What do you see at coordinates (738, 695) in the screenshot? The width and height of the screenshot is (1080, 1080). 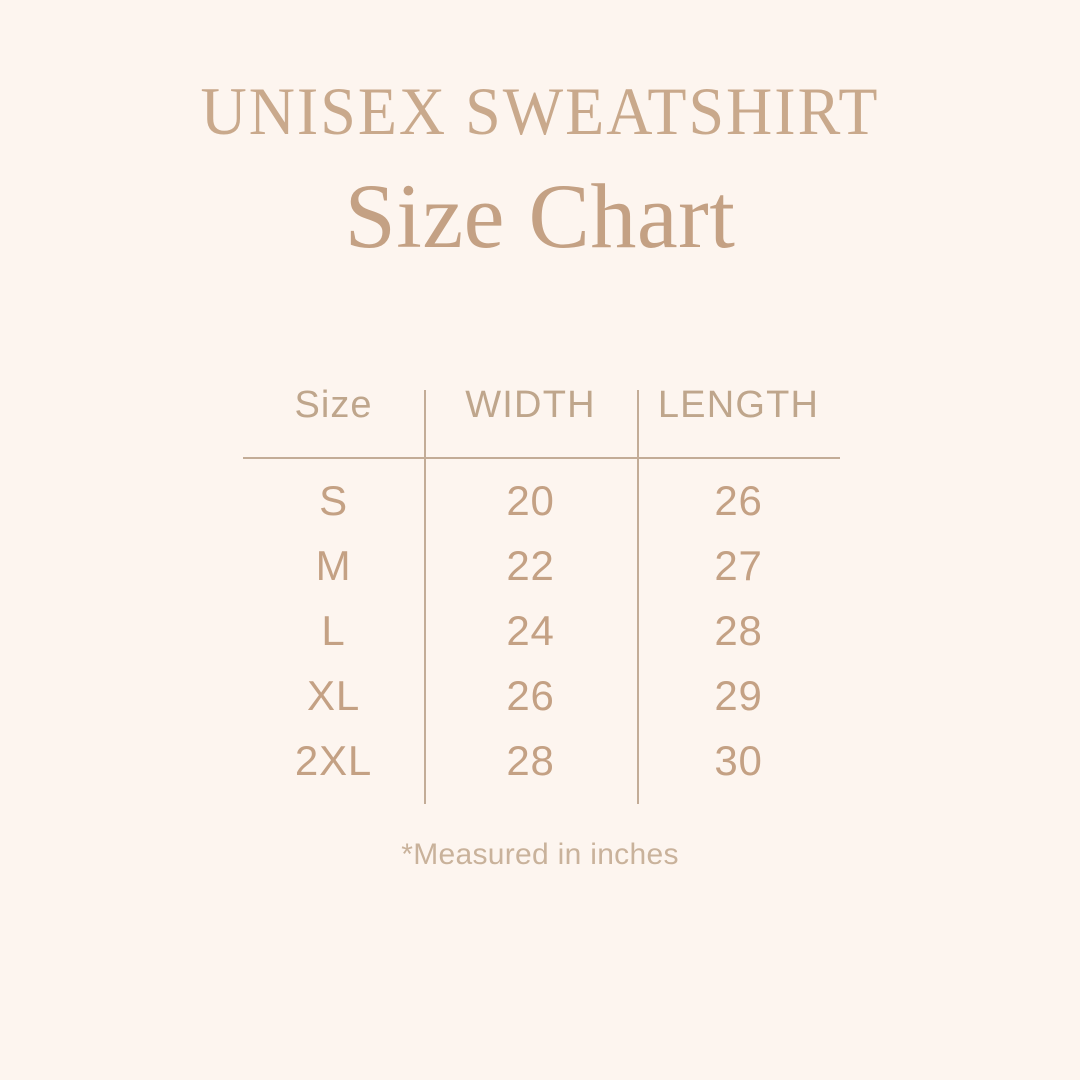 I see `cell-length: 29` at bounding box center [738, 695].